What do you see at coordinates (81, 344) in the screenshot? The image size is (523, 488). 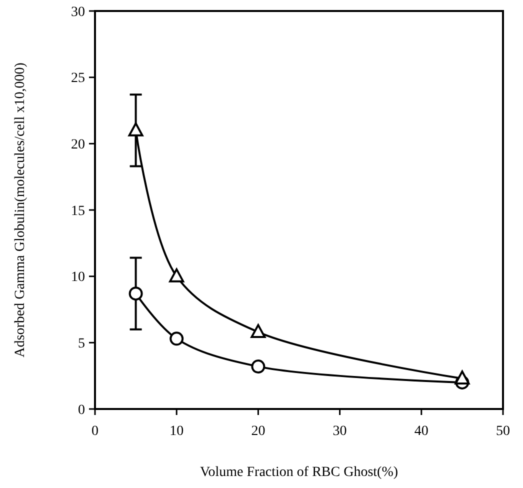 I see `y-tick-label: 5` at bounding box center [81, 344].